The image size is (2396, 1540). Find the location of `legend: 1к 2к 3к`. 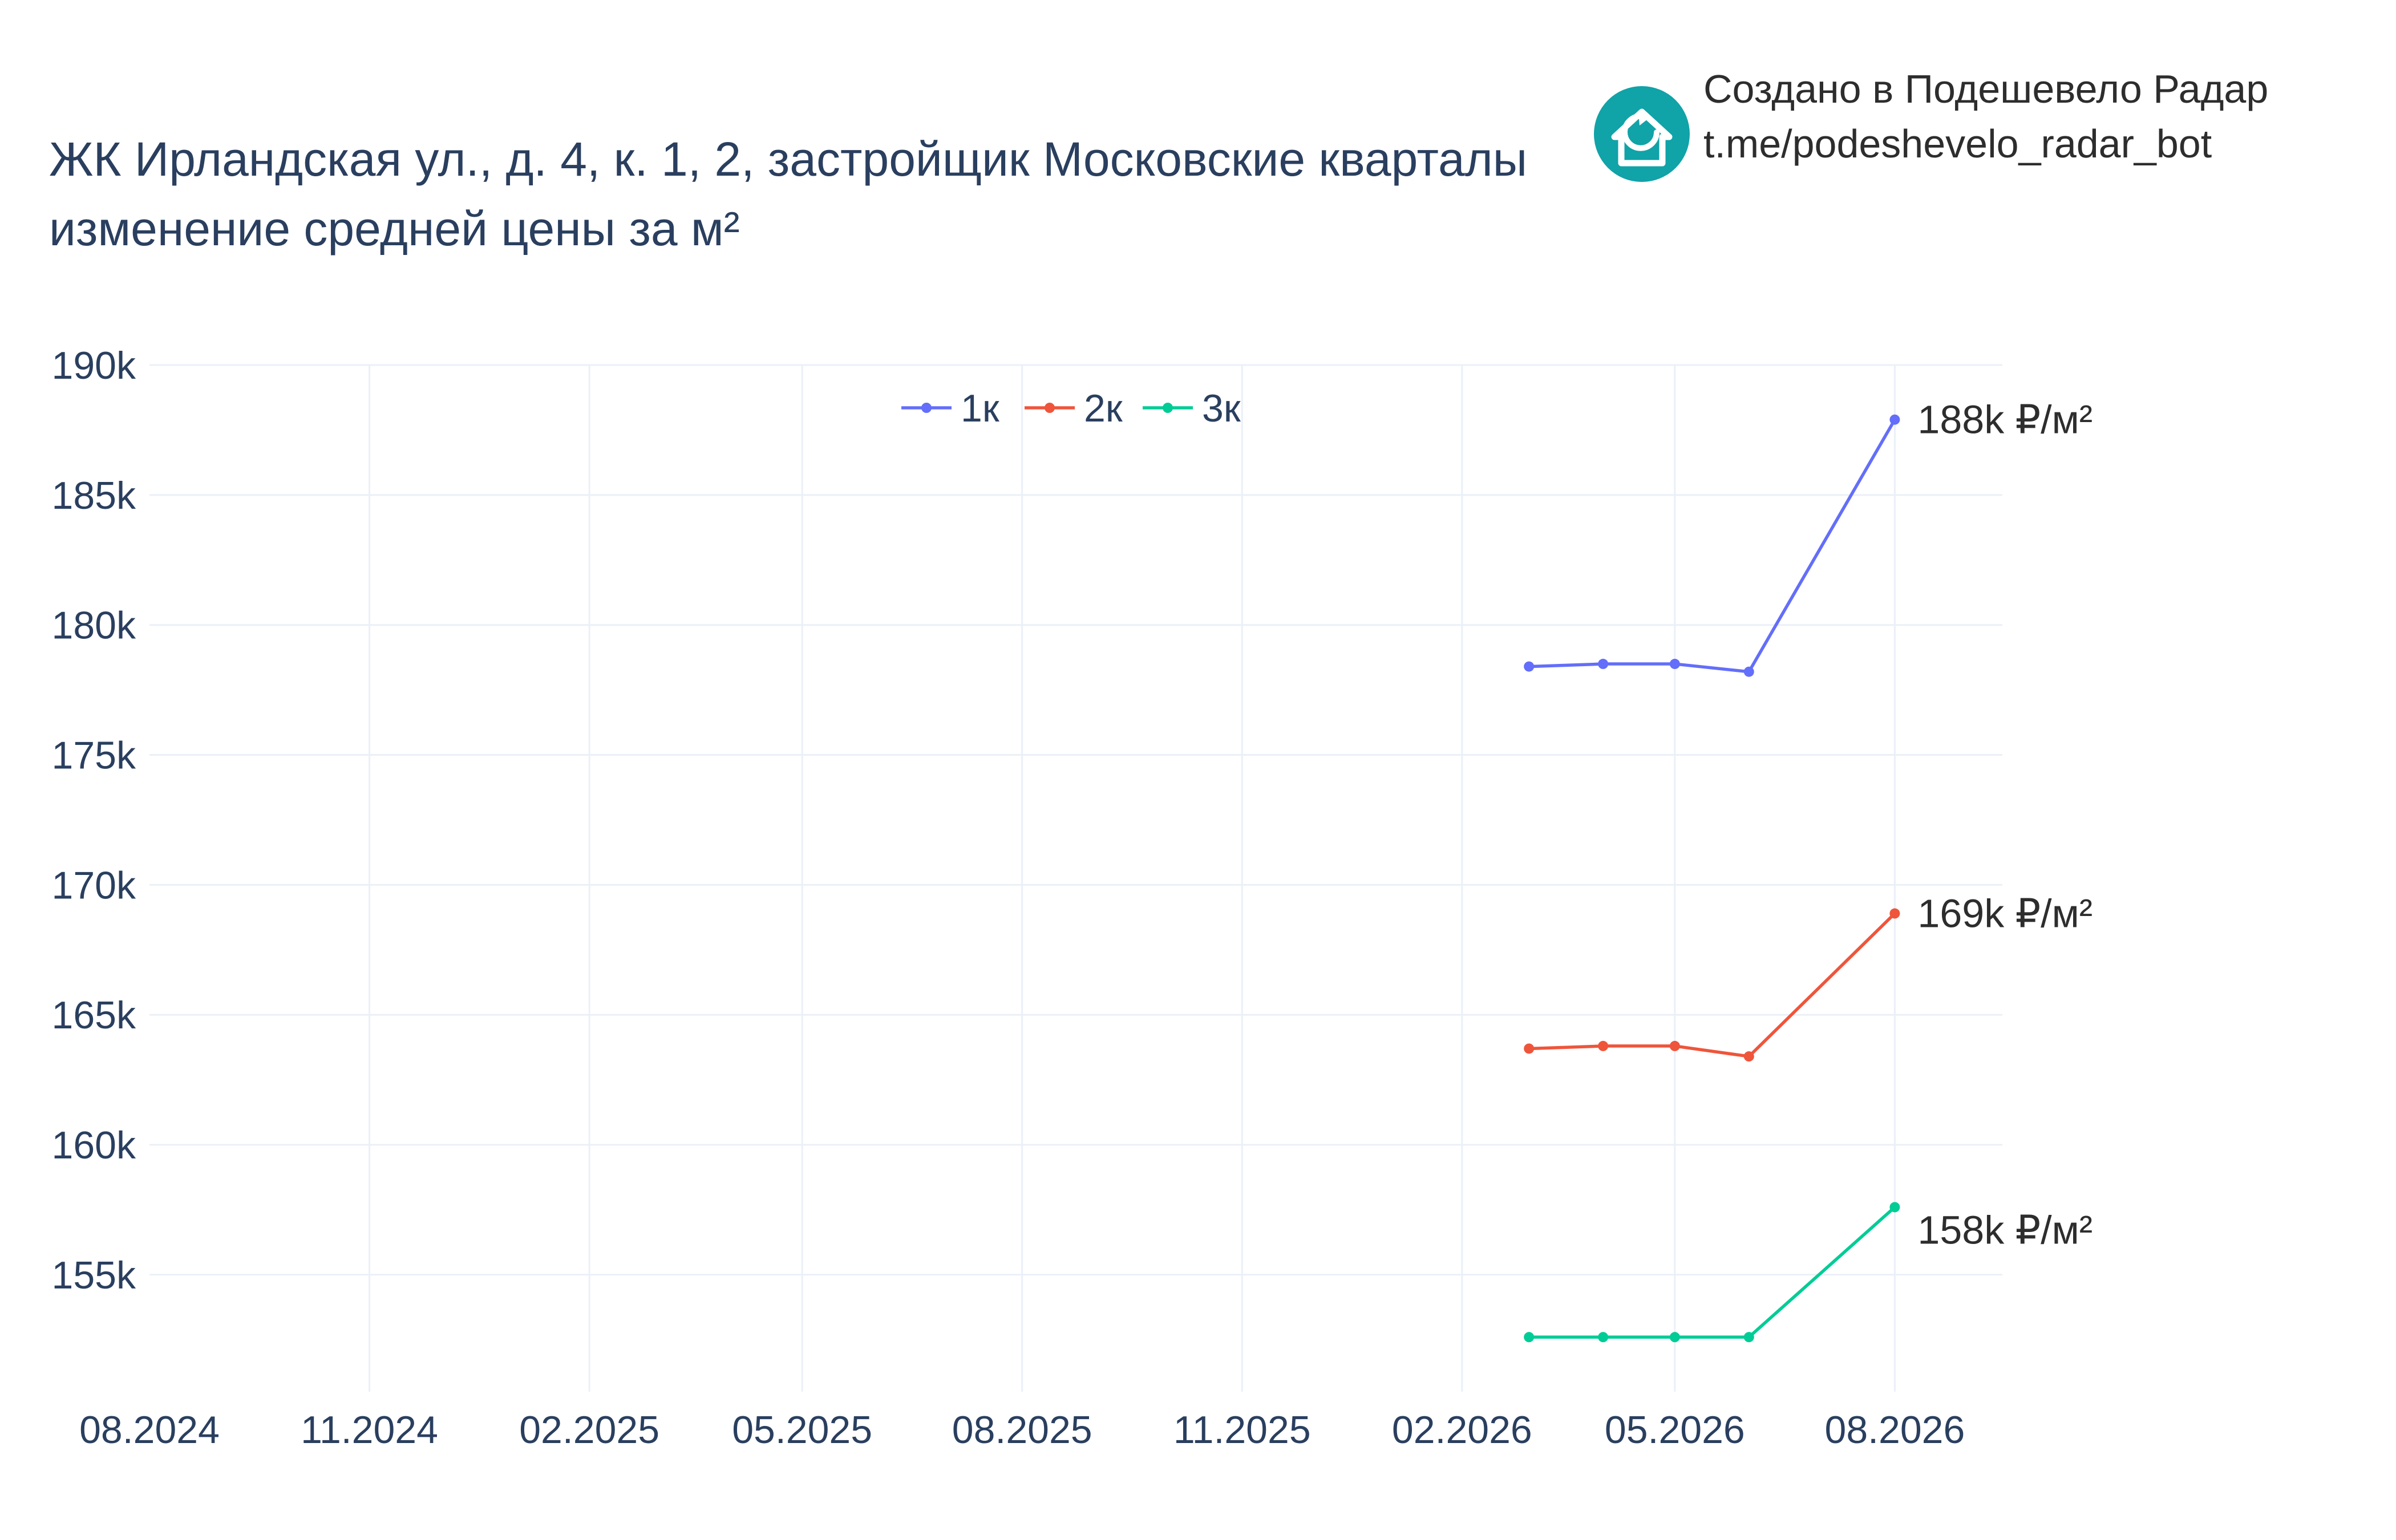

legend: 1к 2к 3к is located at coordinates (1071, 409).